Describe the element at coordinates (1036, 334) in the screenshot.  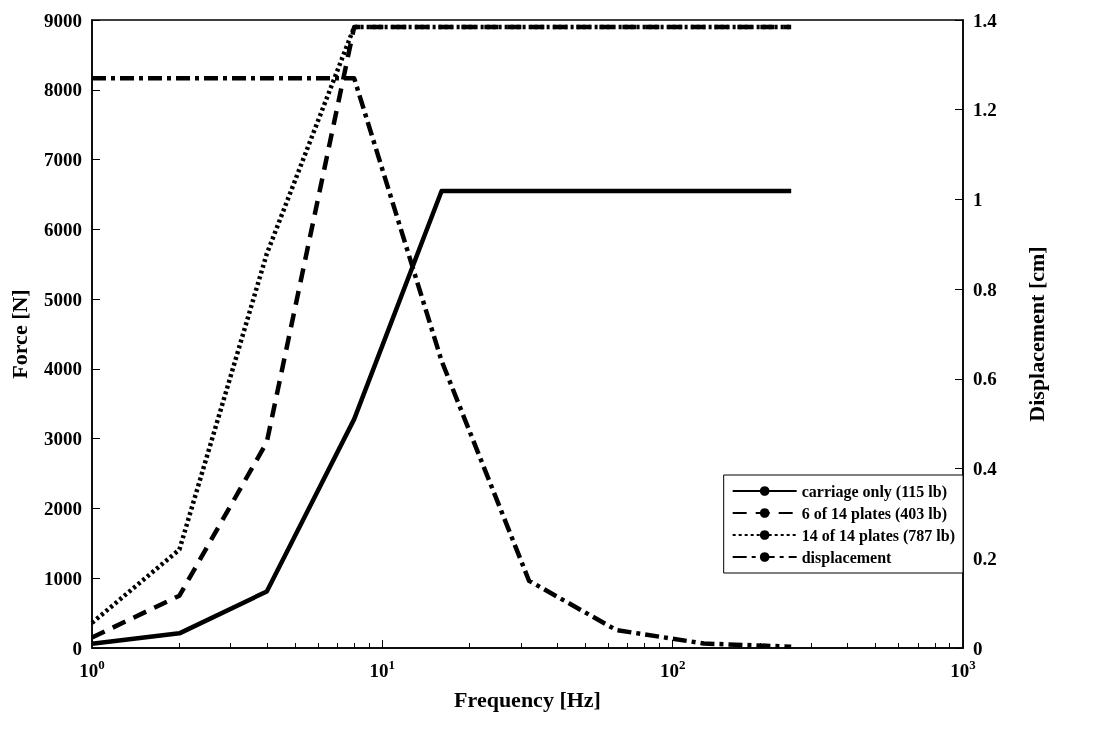
I see `y2-axis-title: Displacement [cm]` at that location.